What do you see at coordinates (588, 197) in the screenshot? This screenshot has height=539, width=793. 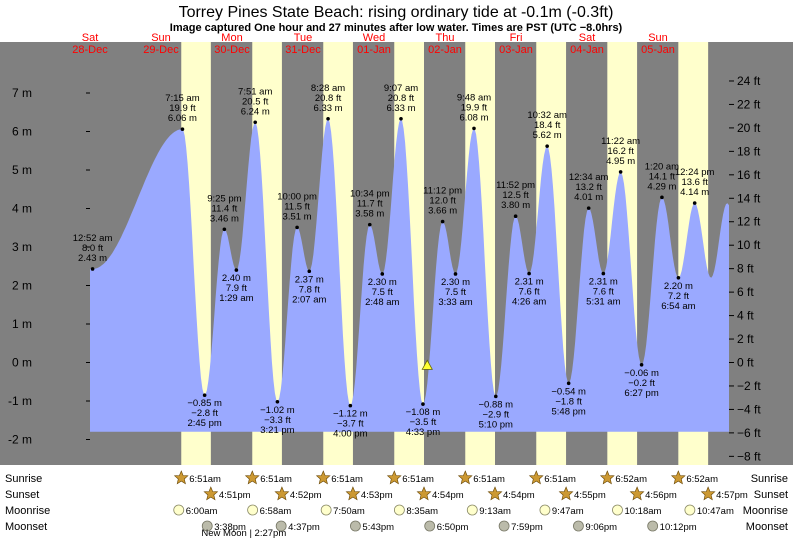 I see `tide-m-label: 4.01 m` at bounding box center [588, 197].